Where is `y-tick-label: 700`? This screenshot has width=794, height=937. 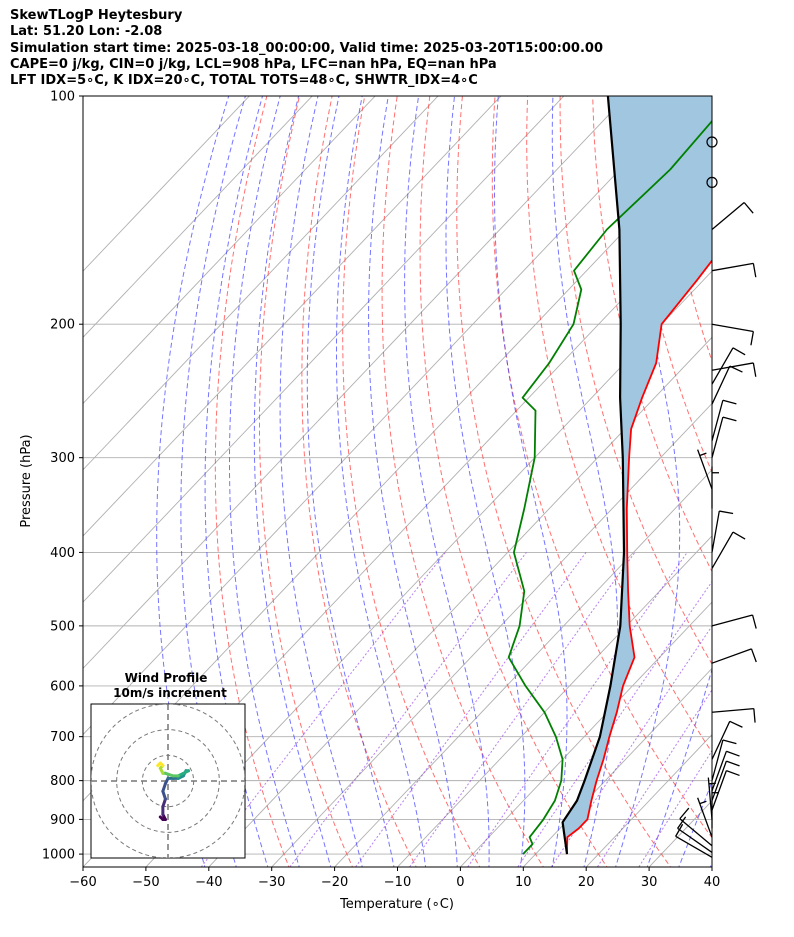
y-tick-label: 700 is located at coordinates (62, 737).